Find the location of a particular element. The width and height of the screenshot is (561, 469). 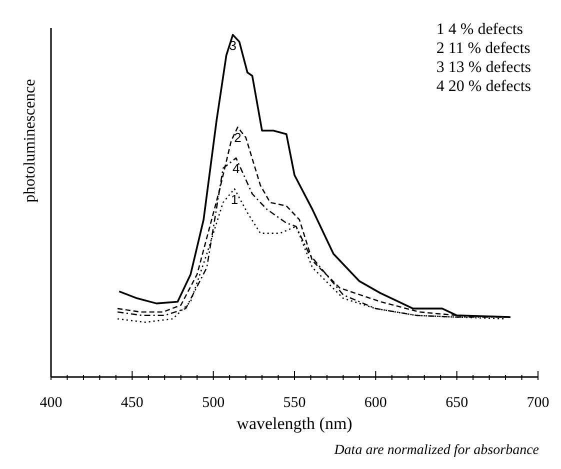

x-tick-label: 400 is located at coordinates (51, 403).